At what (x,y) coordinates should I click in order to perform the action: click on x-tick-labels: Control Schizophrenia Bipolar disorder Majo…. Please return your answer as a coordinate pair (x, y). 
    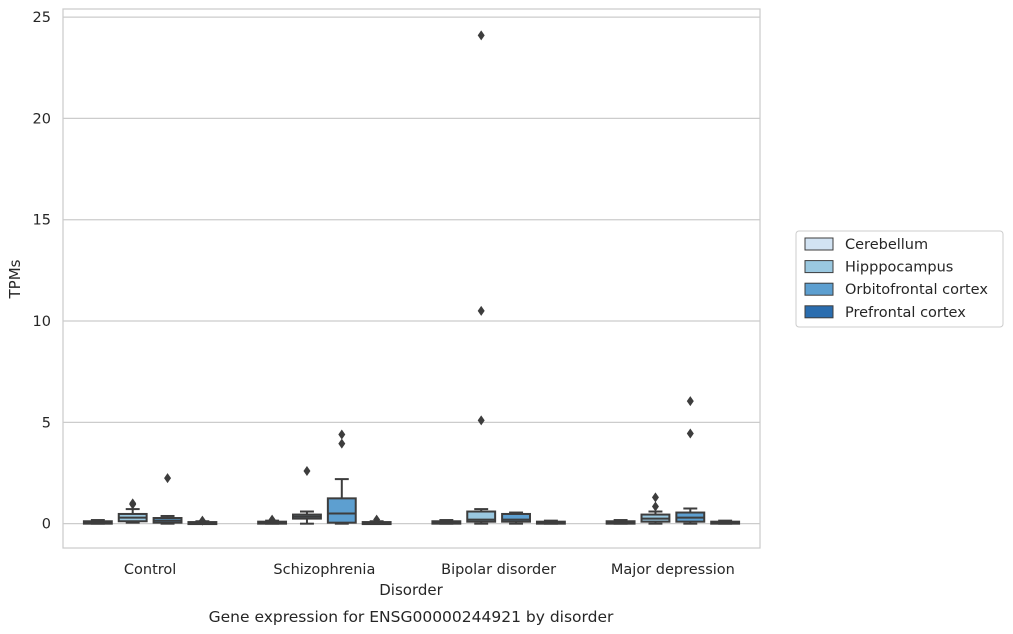
    Looking at the image, I should click on (429, 570).